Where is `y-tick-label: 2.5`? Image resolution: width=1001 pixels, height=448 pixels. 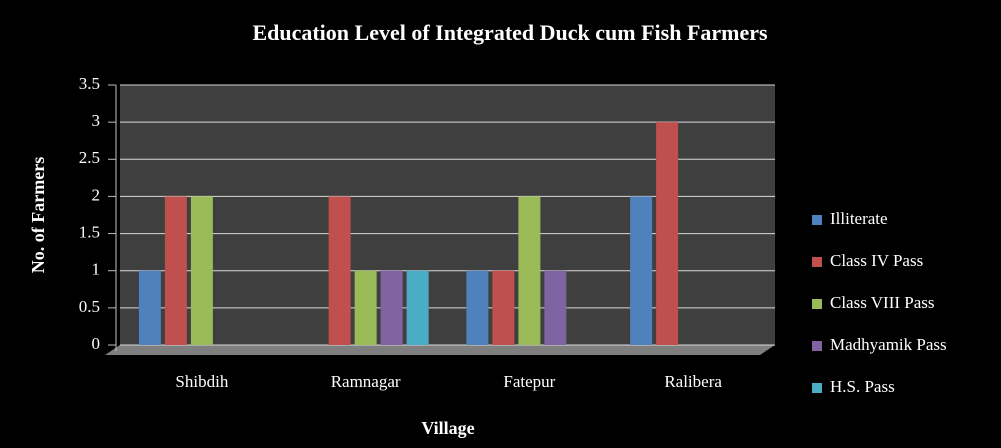 y-tick-label: 2.5 is located at coordinates (89, 157).